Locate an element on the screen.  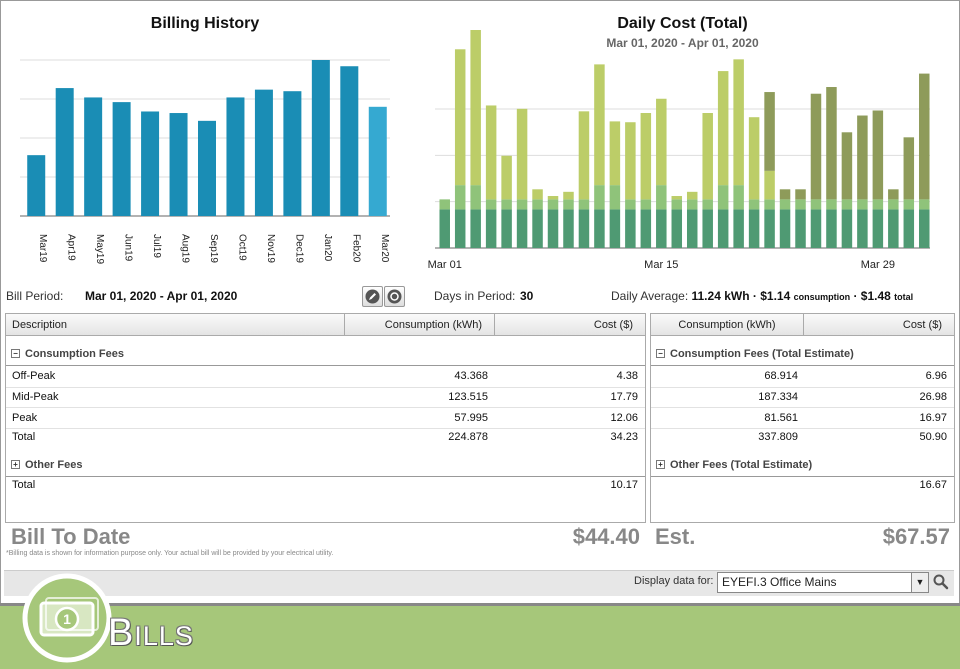
magnifier-icon is located at coordinates (941, 582).